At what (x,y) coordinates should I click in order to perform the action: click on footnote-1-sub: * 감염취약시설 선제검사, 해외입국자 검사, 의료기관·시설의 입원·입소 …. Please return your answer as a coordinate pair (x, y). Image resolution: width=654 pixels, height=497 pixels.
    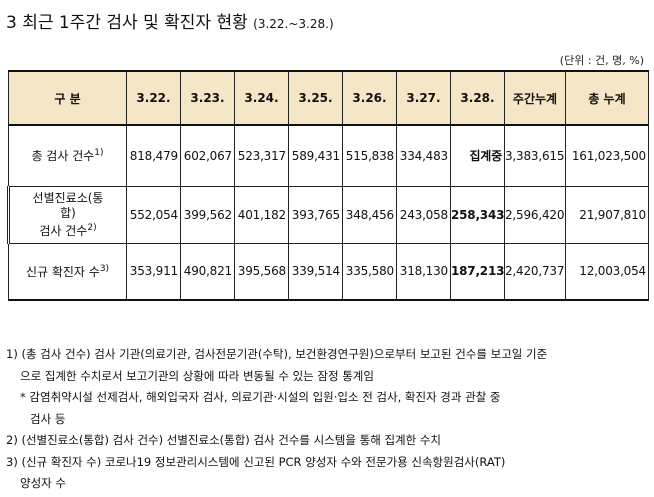
    Looking at the image, I should click on (260, 397).